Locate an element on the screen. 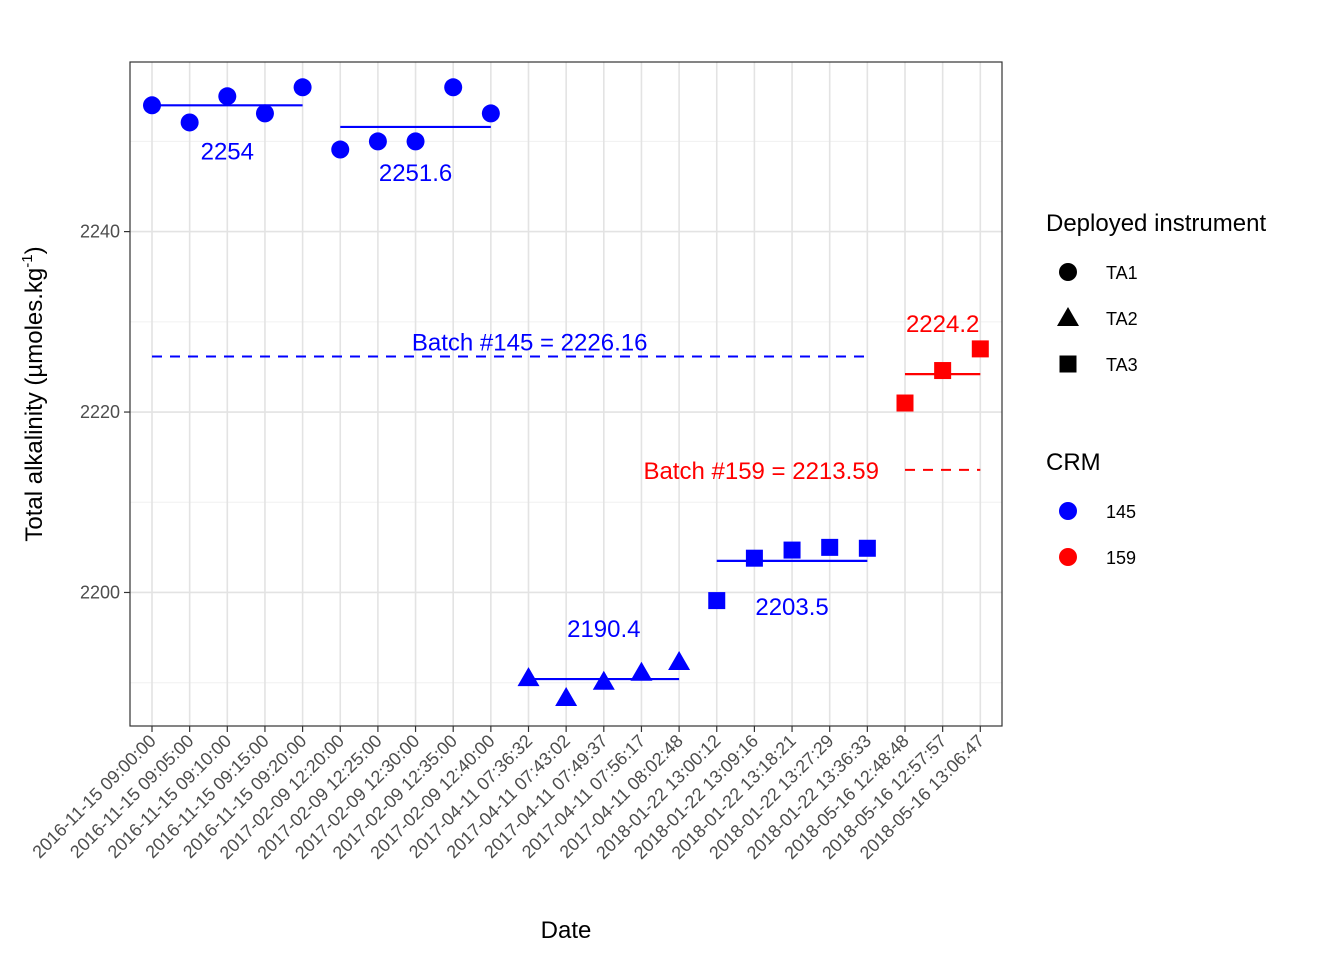 This screenshot has height=960, width=1344. y-axis: 2200 2220 2240 is located at coordinates (105, 412).